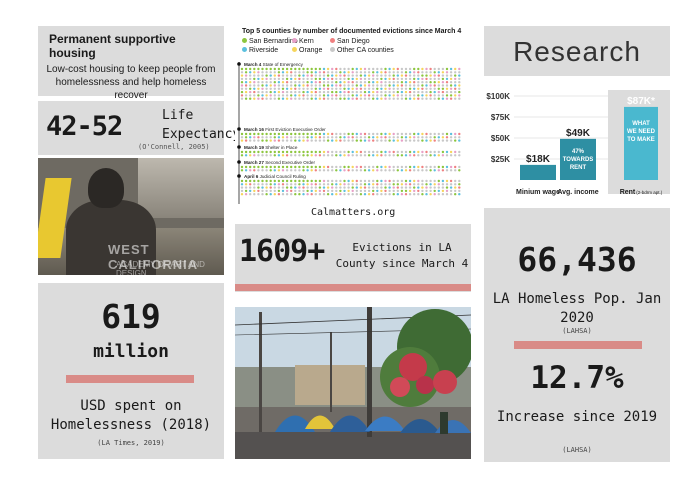  Describe the element at coordinates (577, 308) in the screenshot. I see `homeless-population-label: LA Homeless Pop. Jan 2020` at that location.